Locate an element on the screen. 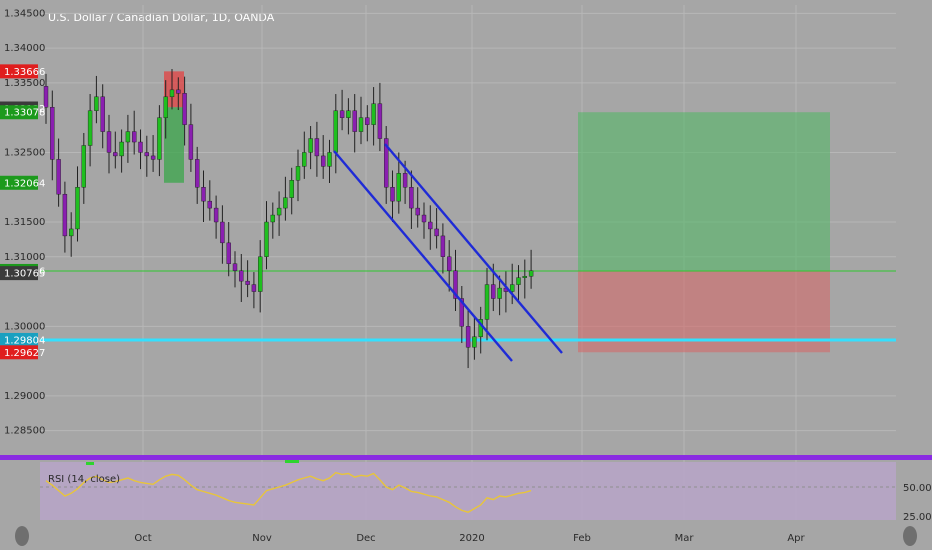 This screenshot has width=932, height=550. scroll-left-handle is located at coordinates (22, 536).